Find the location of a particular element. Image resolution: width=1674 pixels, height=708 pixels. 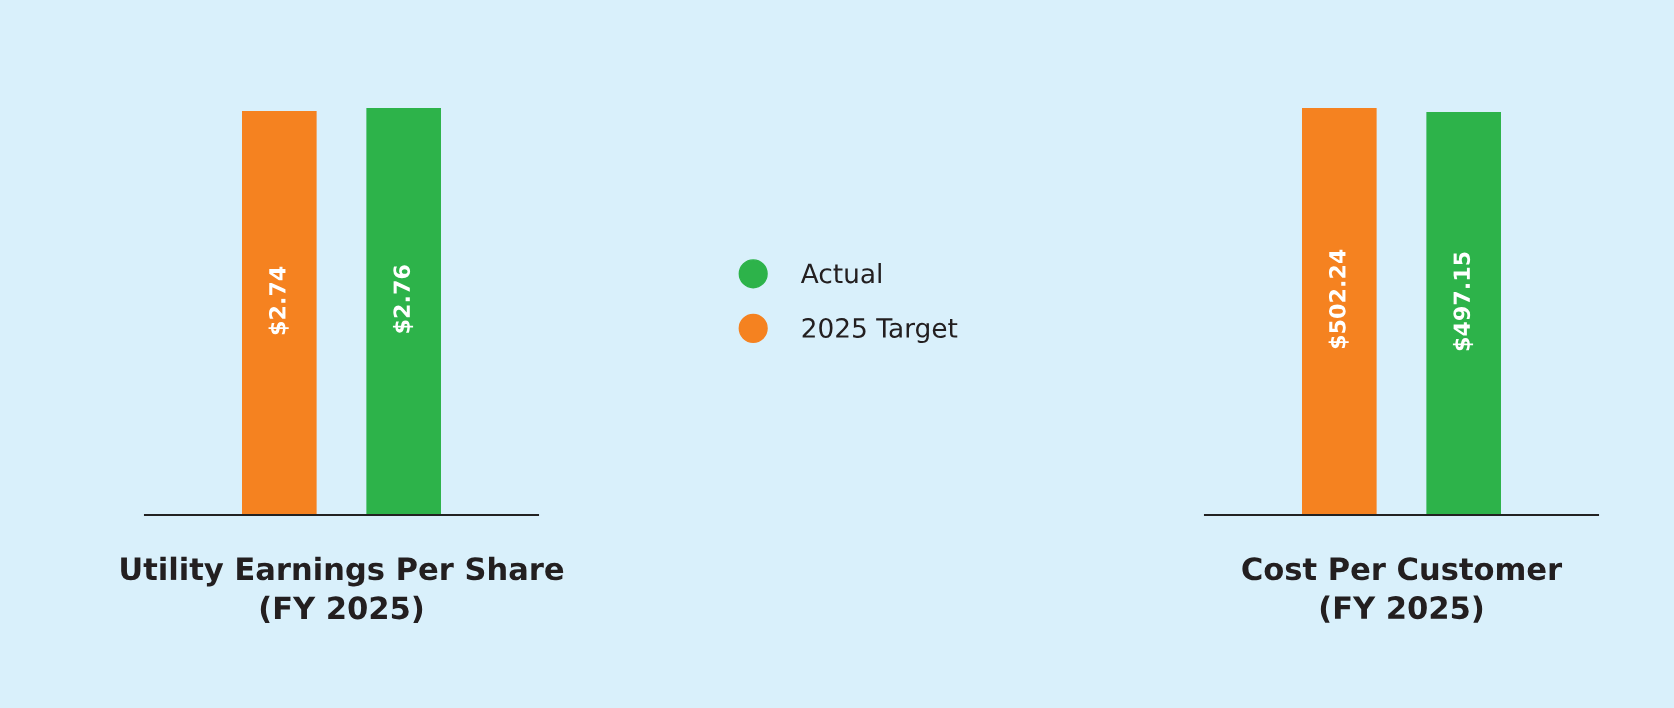

data-label: $2.76 is located at coordinates (403, 299).